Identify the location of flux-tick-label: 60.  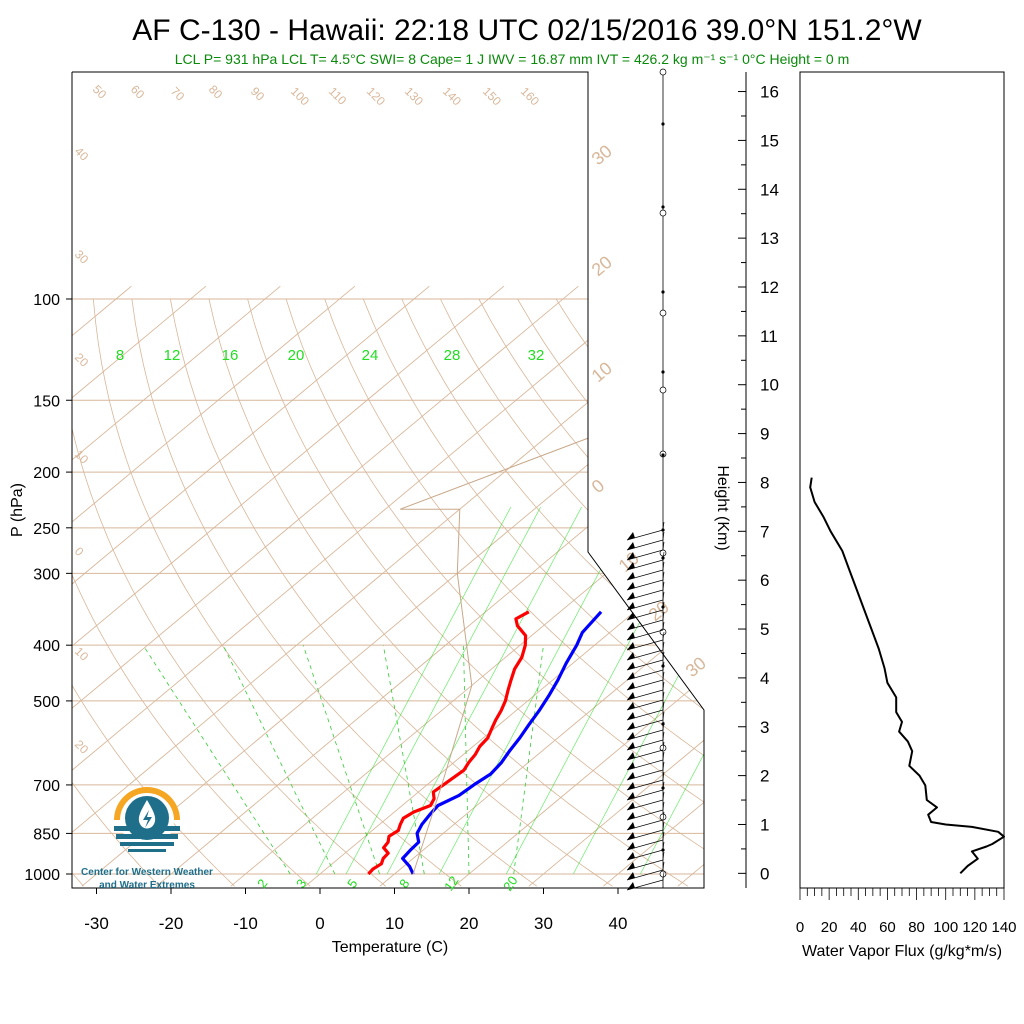
(887, 927).